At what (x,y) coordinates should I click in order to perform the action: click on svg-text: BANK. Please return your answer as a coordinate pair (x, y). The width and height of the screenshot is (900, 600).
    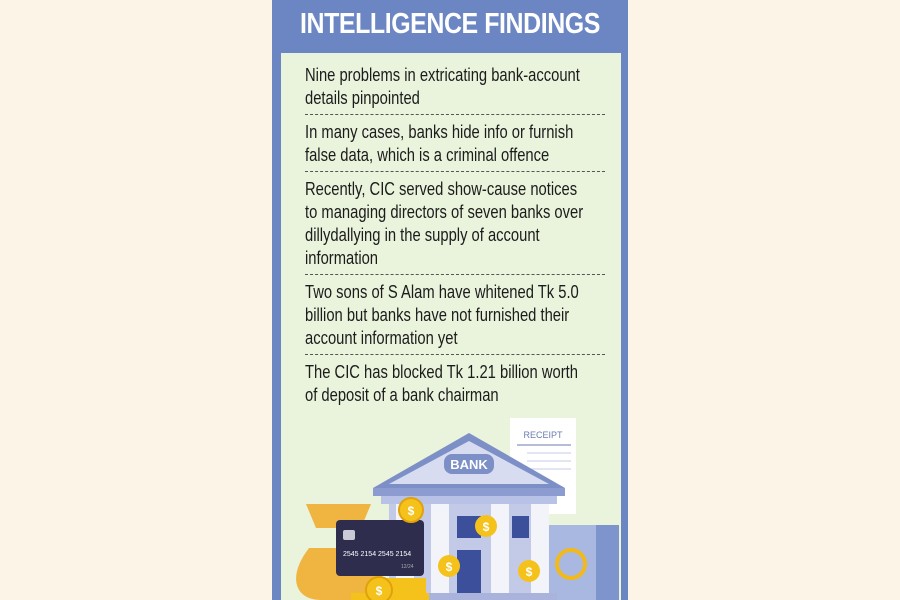
    Looking at the image, I should click on (469, 464).